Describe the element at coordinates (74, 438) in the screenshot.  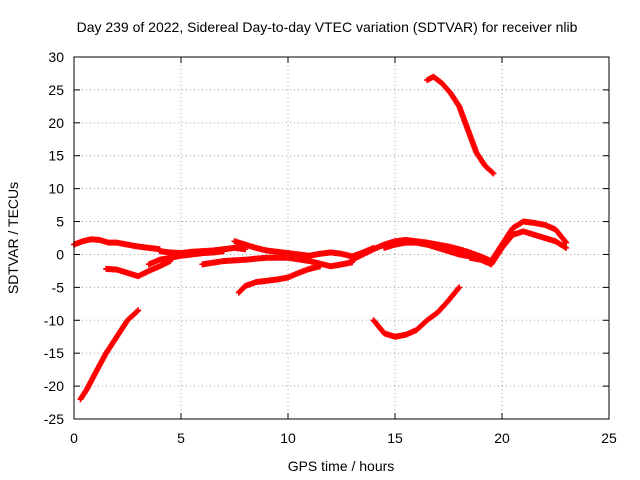
I see `x-tick-label: 0` at that location.